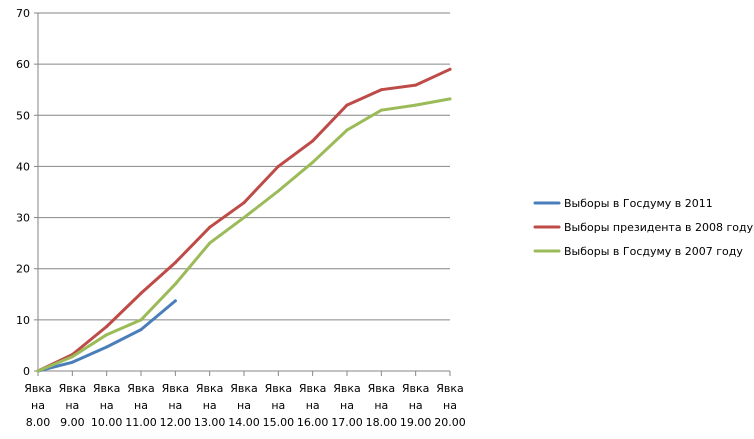  Describe the element at coordinates (23, 269) in the screenshot. I see `y-tick-label: 20` at that location.